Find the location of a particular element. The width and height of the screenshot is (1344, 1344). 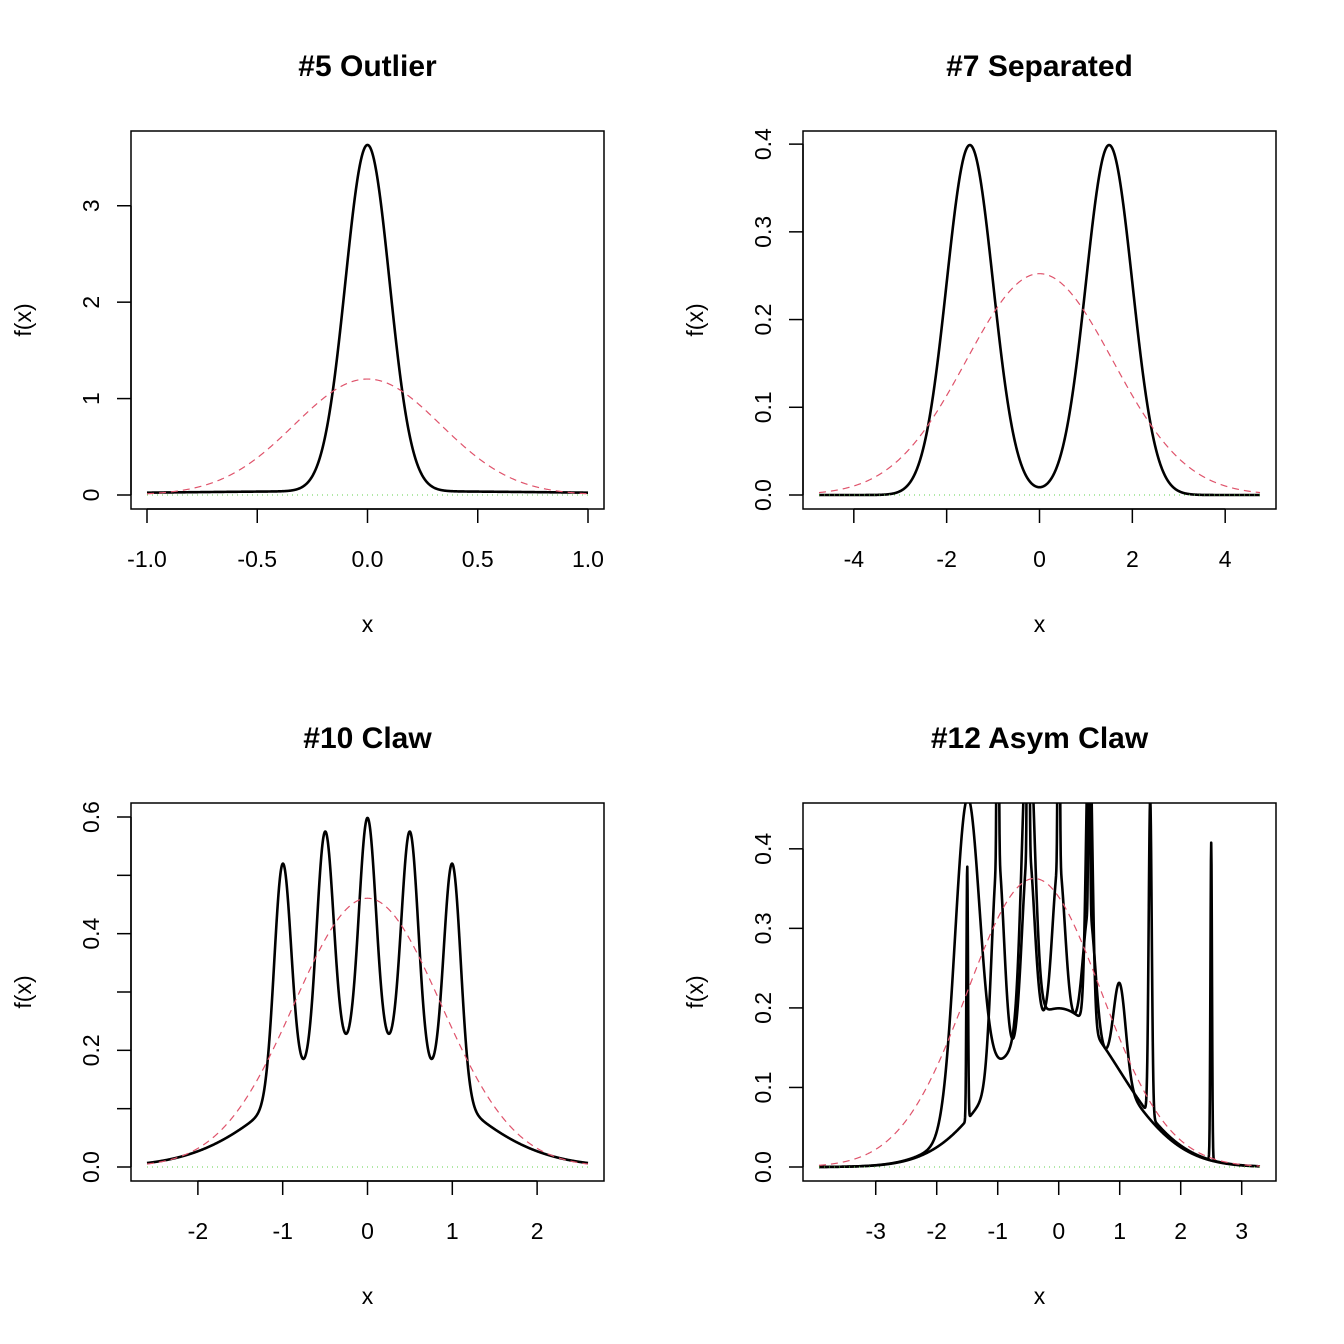

y-tick-label: 3 is located at coordinates (91, 205).